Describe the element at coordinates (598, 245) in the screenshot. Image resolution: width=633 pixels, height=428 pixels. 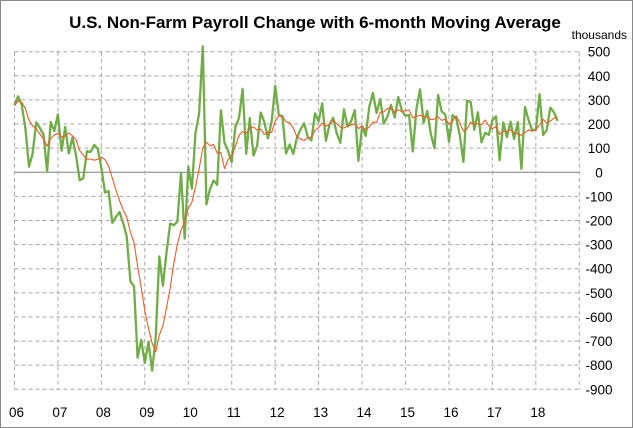
I see `y-tick-label: -300` at that location.